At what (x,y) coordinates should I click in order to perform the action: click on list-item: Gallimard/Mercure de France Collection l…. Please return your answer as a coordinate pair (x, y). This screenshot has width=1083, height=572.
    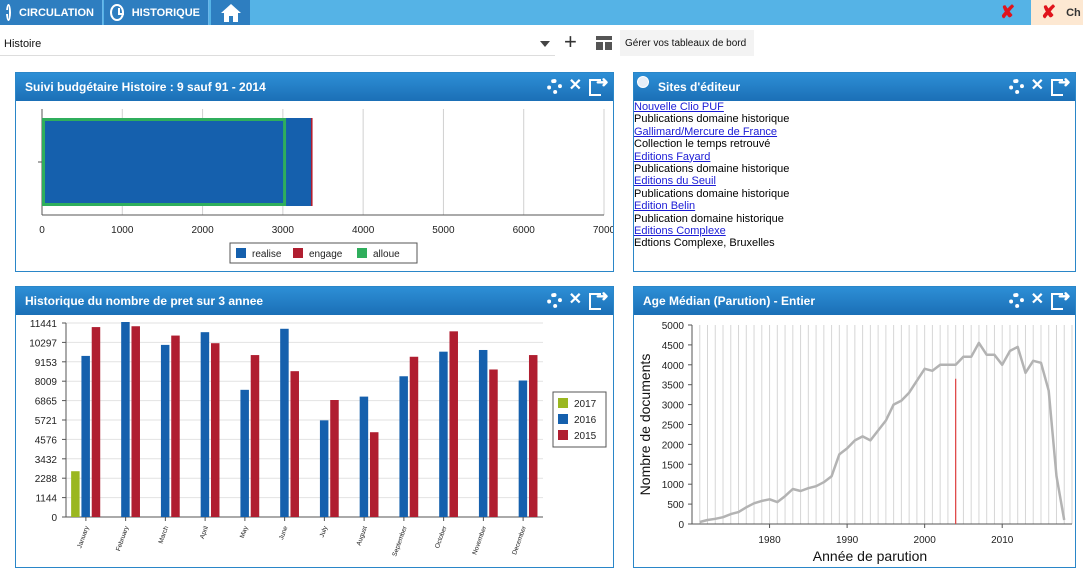
    Looking at the image, I should click on (854, 138).